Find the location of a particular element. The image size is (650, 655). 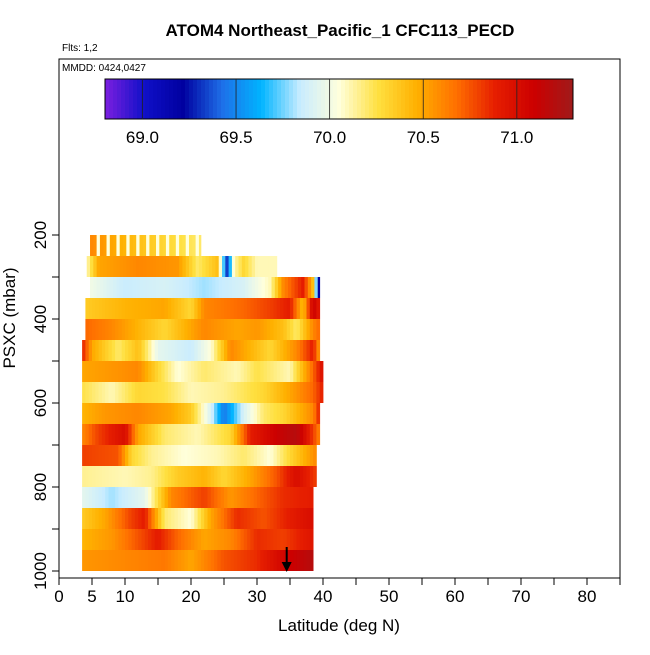

x-tick-label: 0 is located at coordinates (58, 596).